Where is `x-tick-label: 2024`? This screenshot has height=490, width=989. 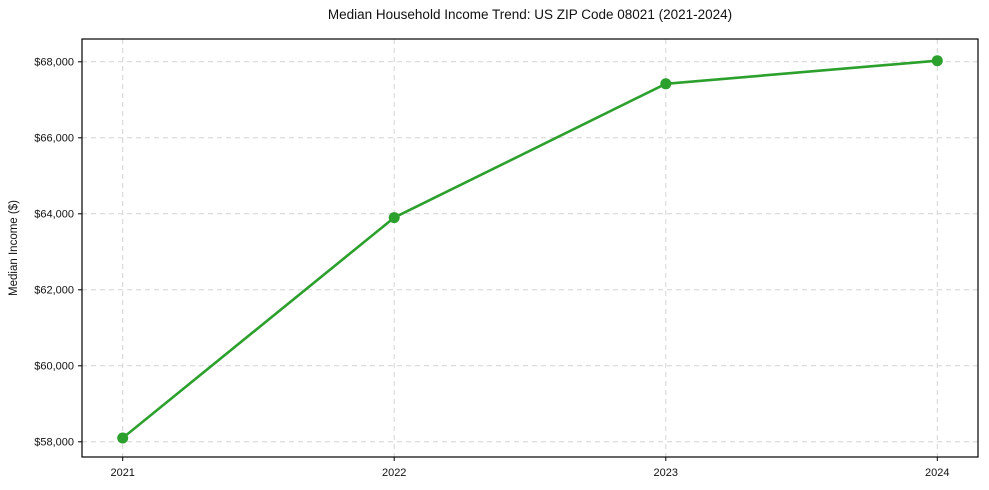
x-tick-label: 2024 is located at coordinates (937, 473).